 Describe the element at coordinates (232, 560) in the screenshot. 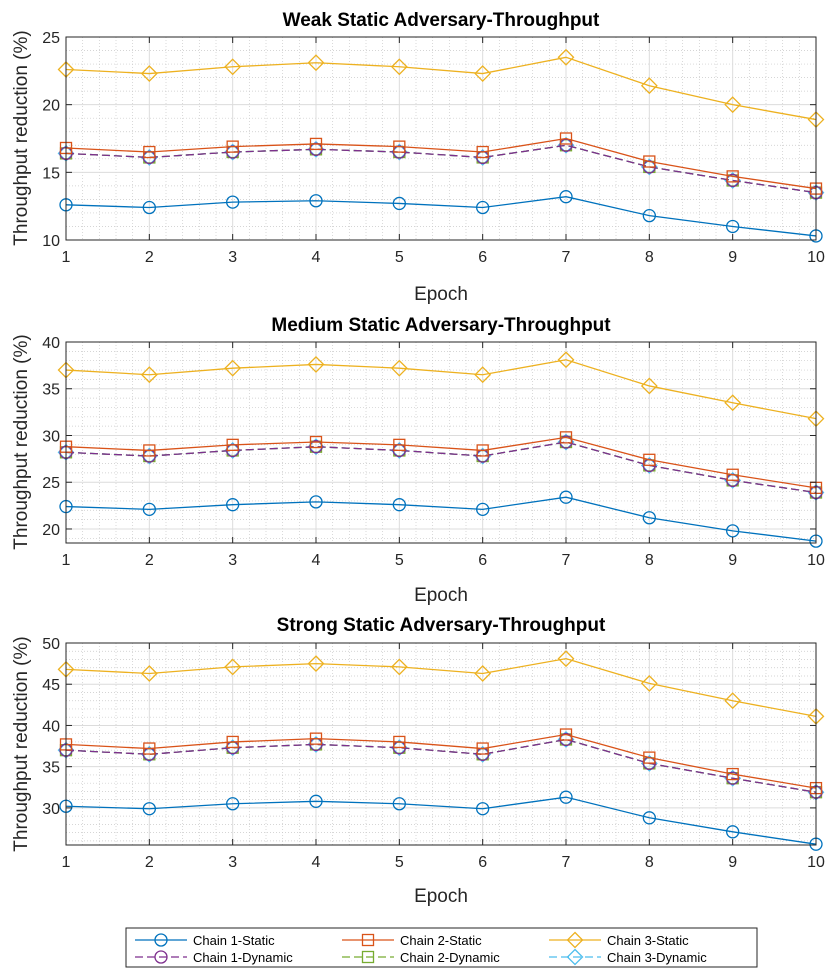

I see `x-tick-label: 3` at that location.